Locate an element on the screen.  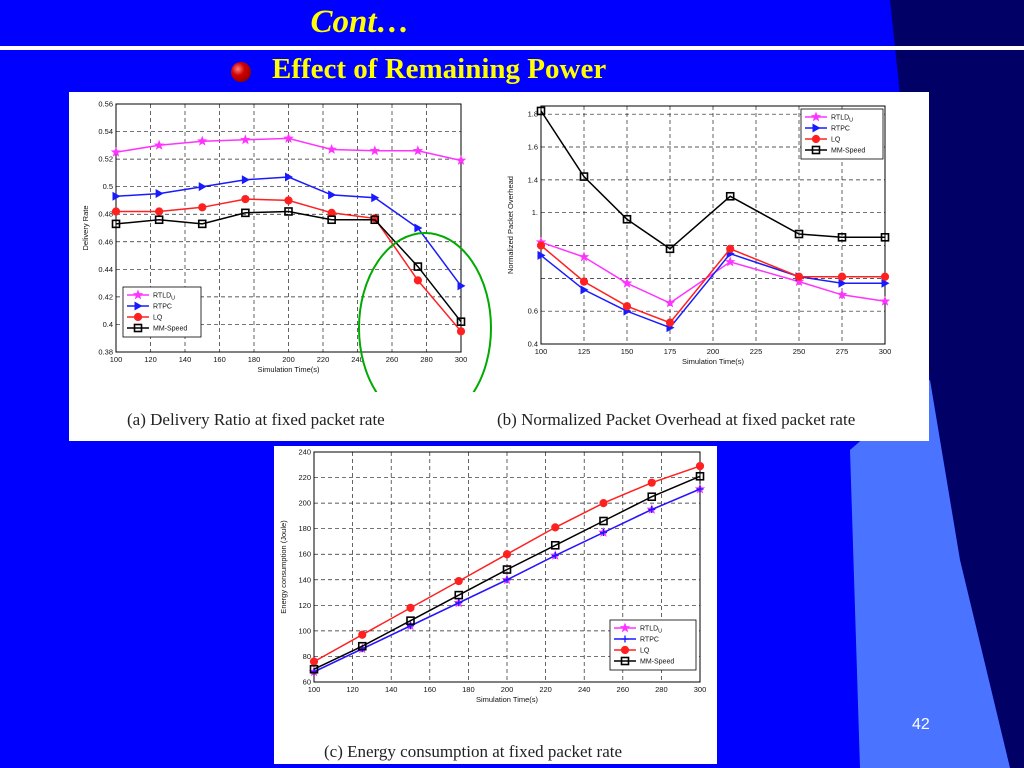
y-tick-label: 0.44 is located at coordinates (105, 269).